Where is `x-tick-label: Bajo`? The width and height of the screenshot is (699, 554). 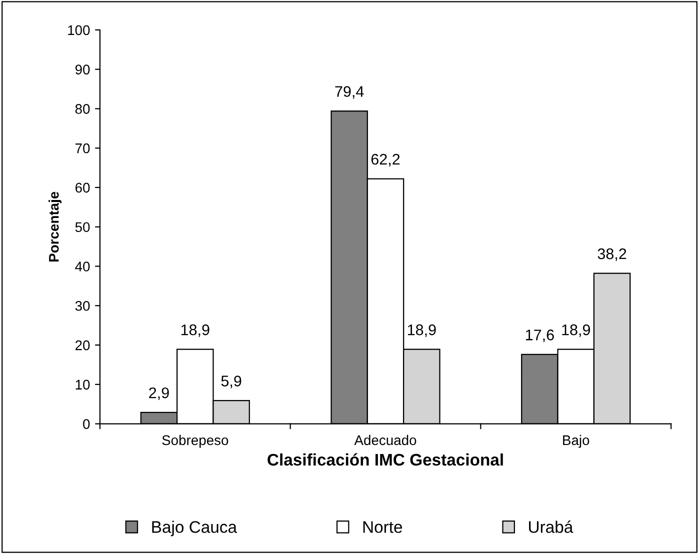 x-tick-label: Bajo is located at coordinates (576, 441).